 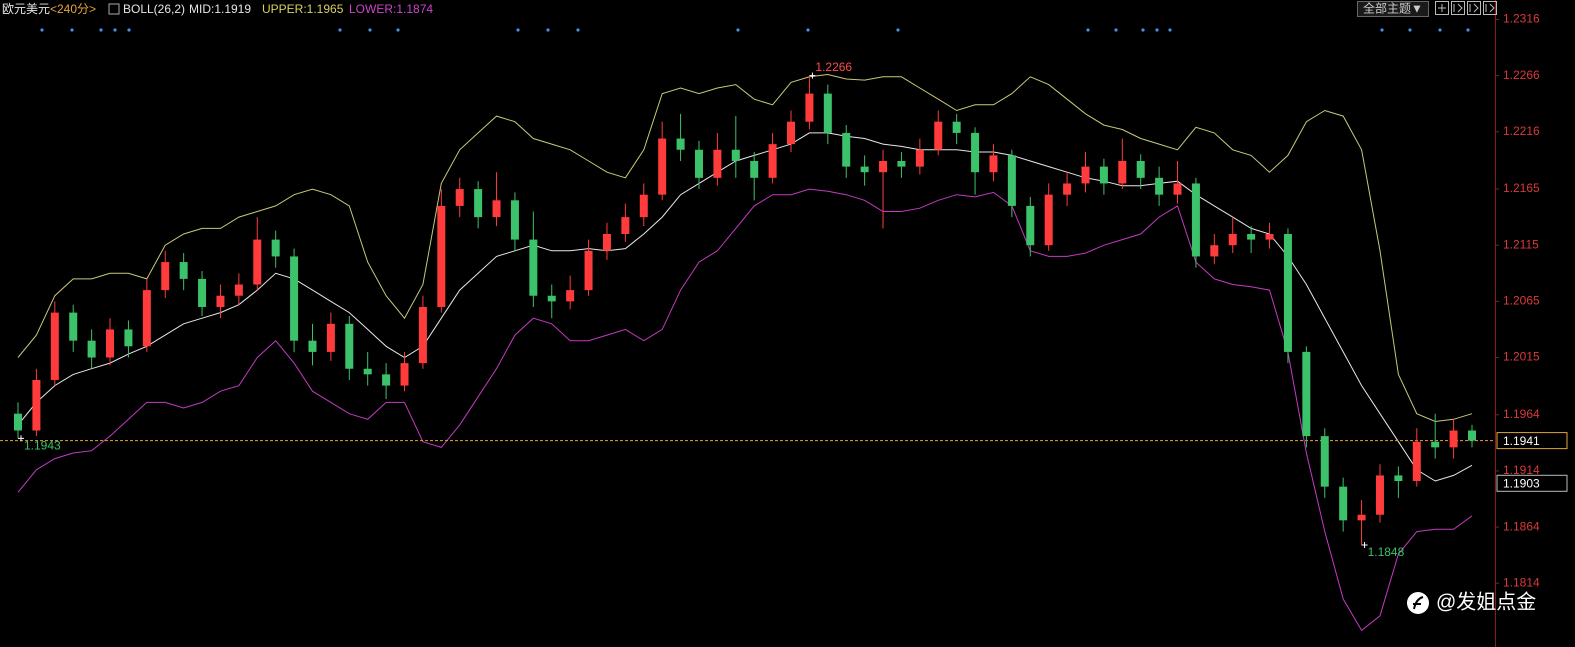 I want to click on lower-label: LOWER:1.1874, so click(x=391, y=9).